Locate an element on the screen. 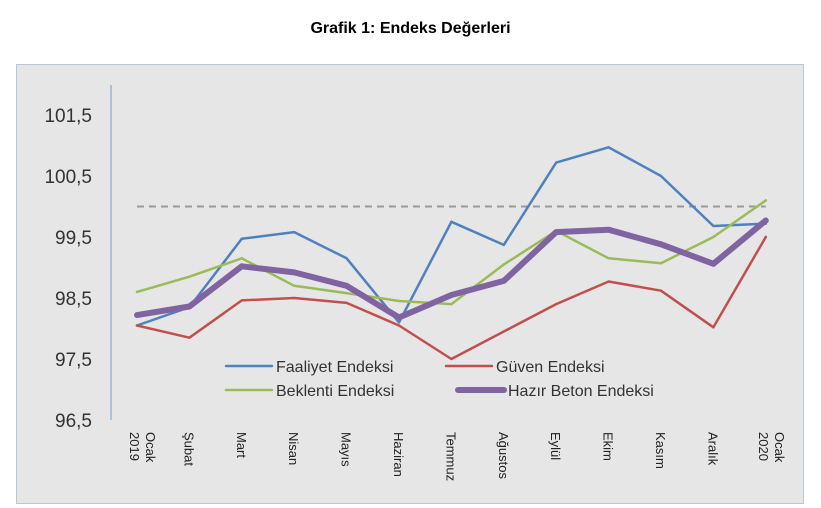 The width and height of the screenshot is (821, 508). x-tick-label: Nisan is located at coordinates (293, 448).